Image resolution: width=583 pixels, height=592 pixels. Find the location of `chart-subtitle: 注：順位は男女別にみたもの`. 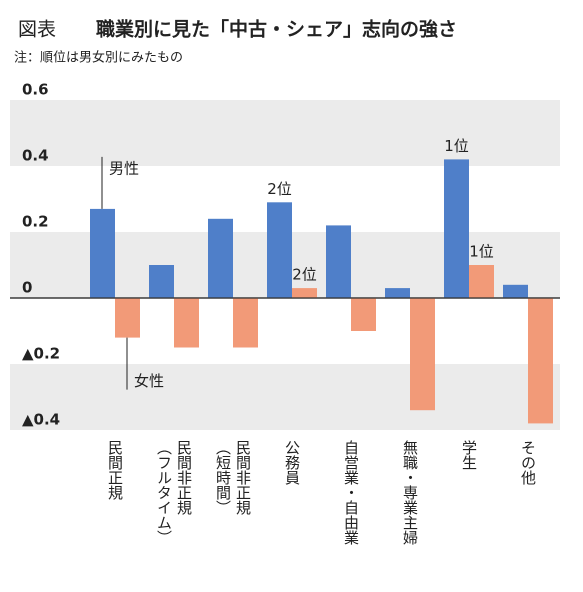

chart-subtitle: 注：順位は男女別にみたもの is located at coordinates (98, 58).